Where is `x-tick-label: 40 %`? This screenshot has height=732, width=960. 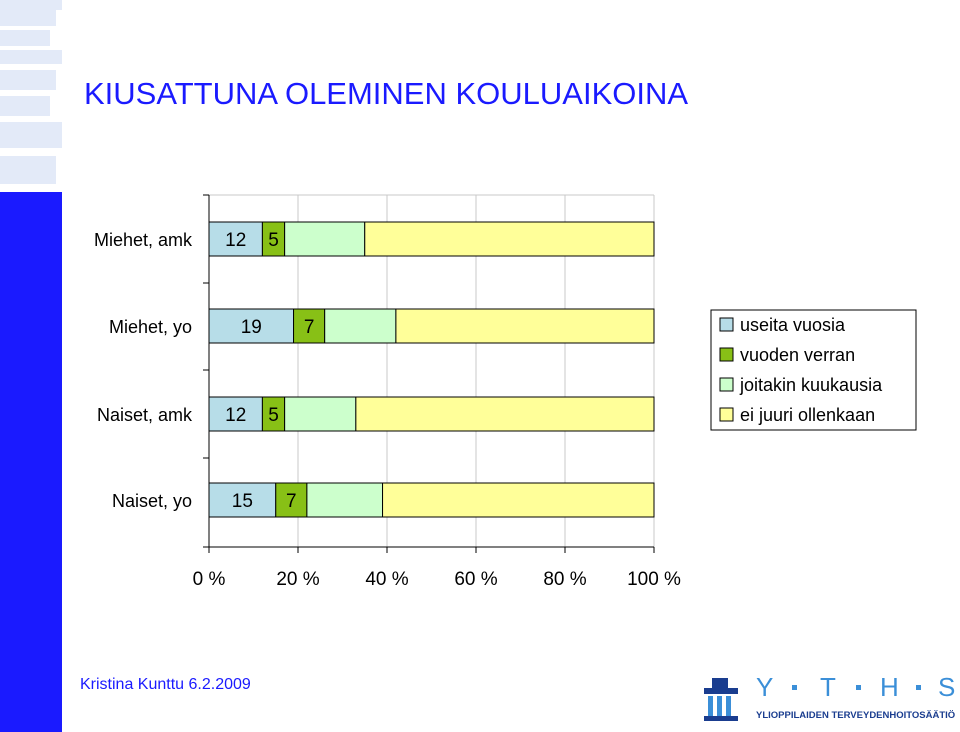 x-tick-label: 40 % is located at coordinates (386, 579).